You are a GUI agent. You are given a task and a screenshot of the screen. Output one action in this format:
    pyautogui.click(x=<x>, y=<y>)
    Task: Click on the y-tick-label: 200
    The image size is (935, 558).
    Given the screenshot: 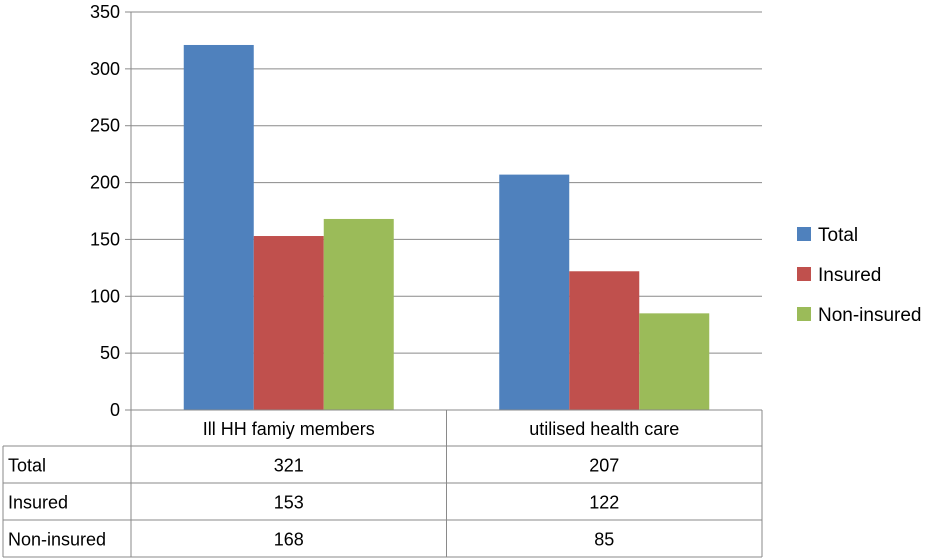 What is the action you would take?
    pyautogui.click(x=105, y=183)
    